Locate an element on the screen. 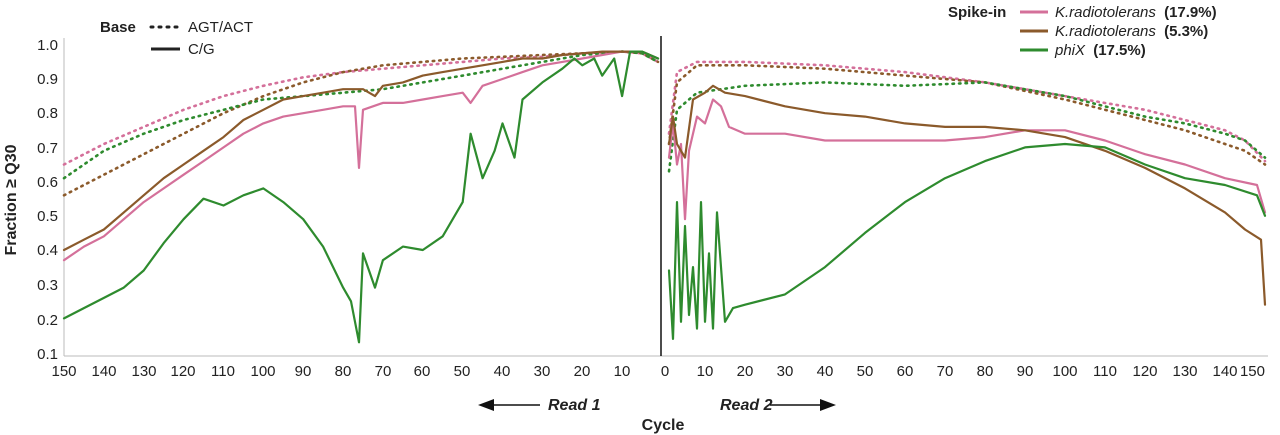  y-tick-label: 0.7 is located at coordinates (47, 148).